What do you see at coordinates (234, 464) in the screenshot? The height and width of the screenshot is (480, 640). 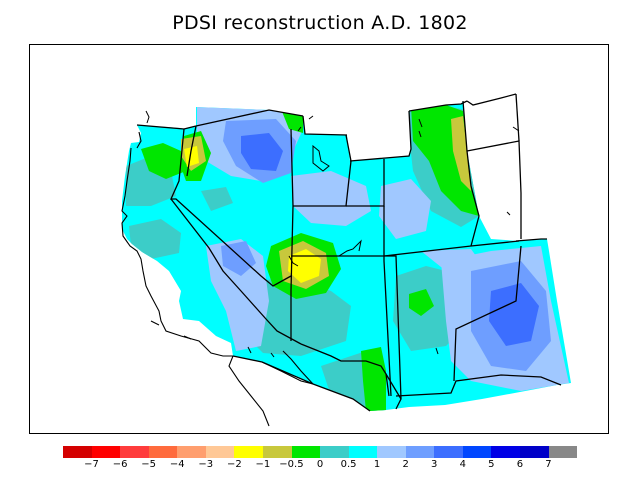 I see `legend-tick-label: −2` at bounding box center [234, 464].